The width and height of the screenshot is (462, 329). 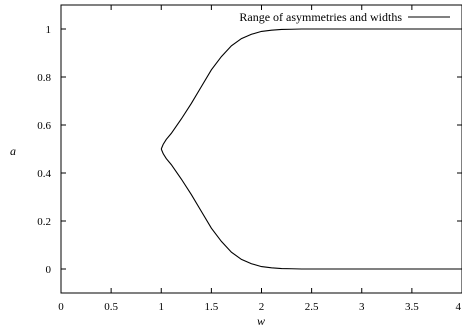 What do you see at coordinates (44, 126) in the screenshot?
I see `y-tick-label-3: 0.6` at bounding box center [44, 126].